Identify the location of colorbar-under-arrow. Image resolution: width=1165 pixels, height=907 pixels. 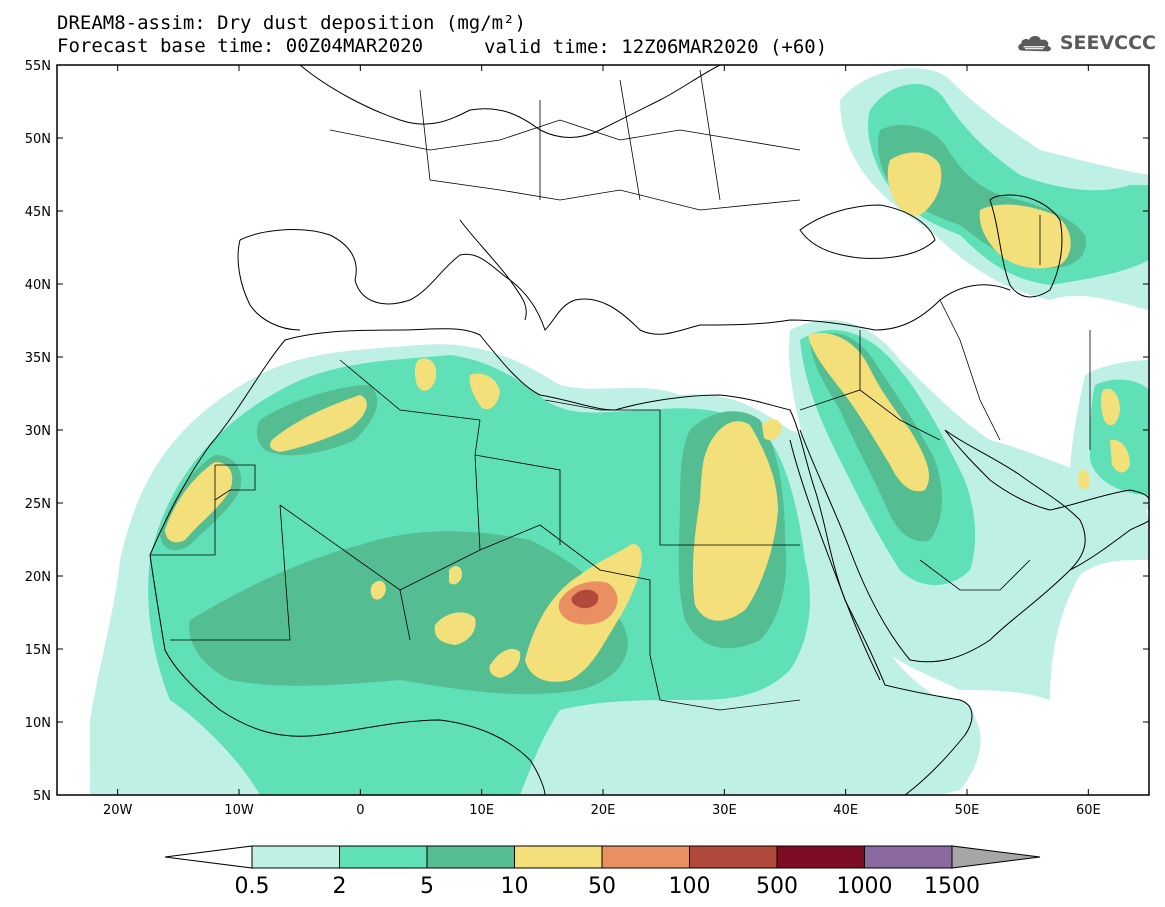
(208, 857).